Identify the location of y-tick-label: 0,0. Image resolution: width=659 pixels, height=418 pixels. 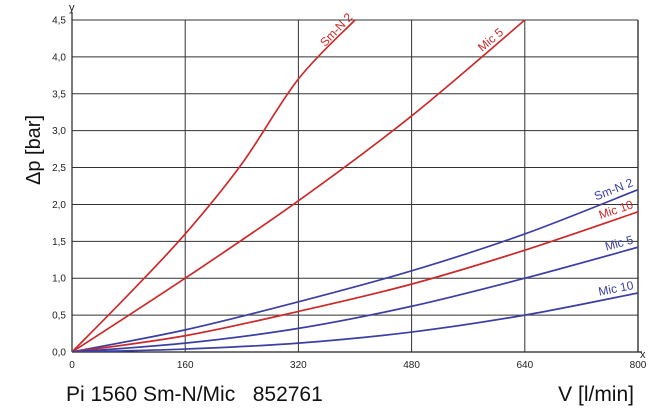
(59, 353).